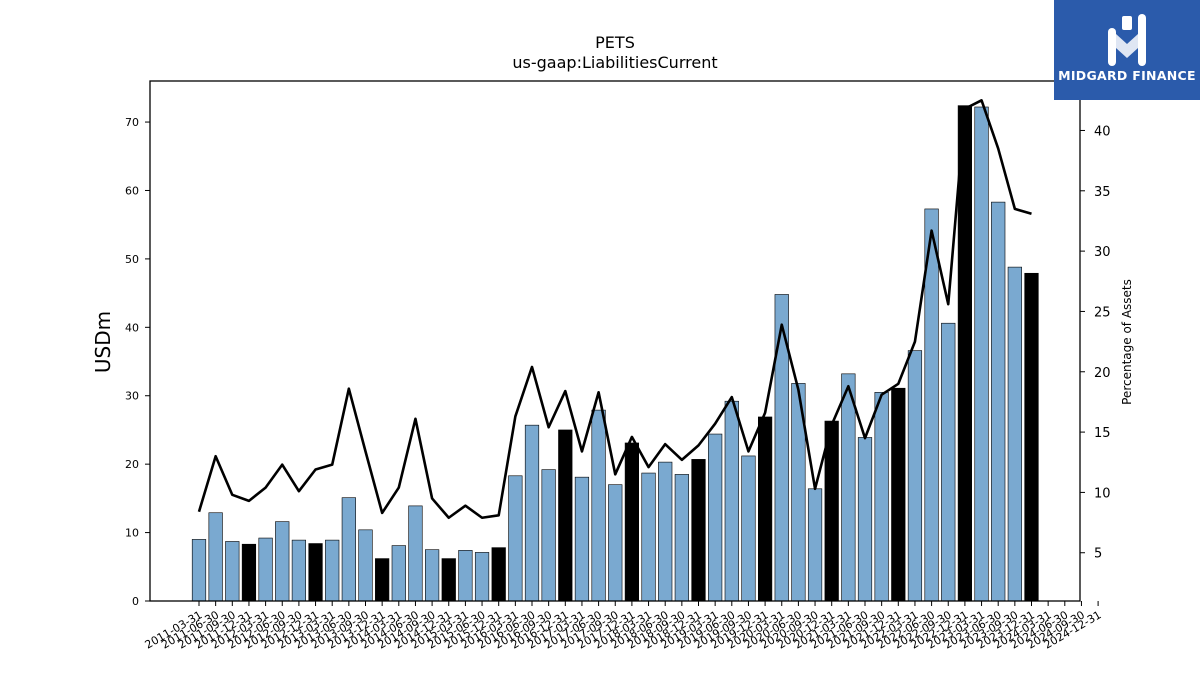  Describe the element at coordinates (1102, 433) in the screenshot. I see `y2-tick-label: 15` at that location.